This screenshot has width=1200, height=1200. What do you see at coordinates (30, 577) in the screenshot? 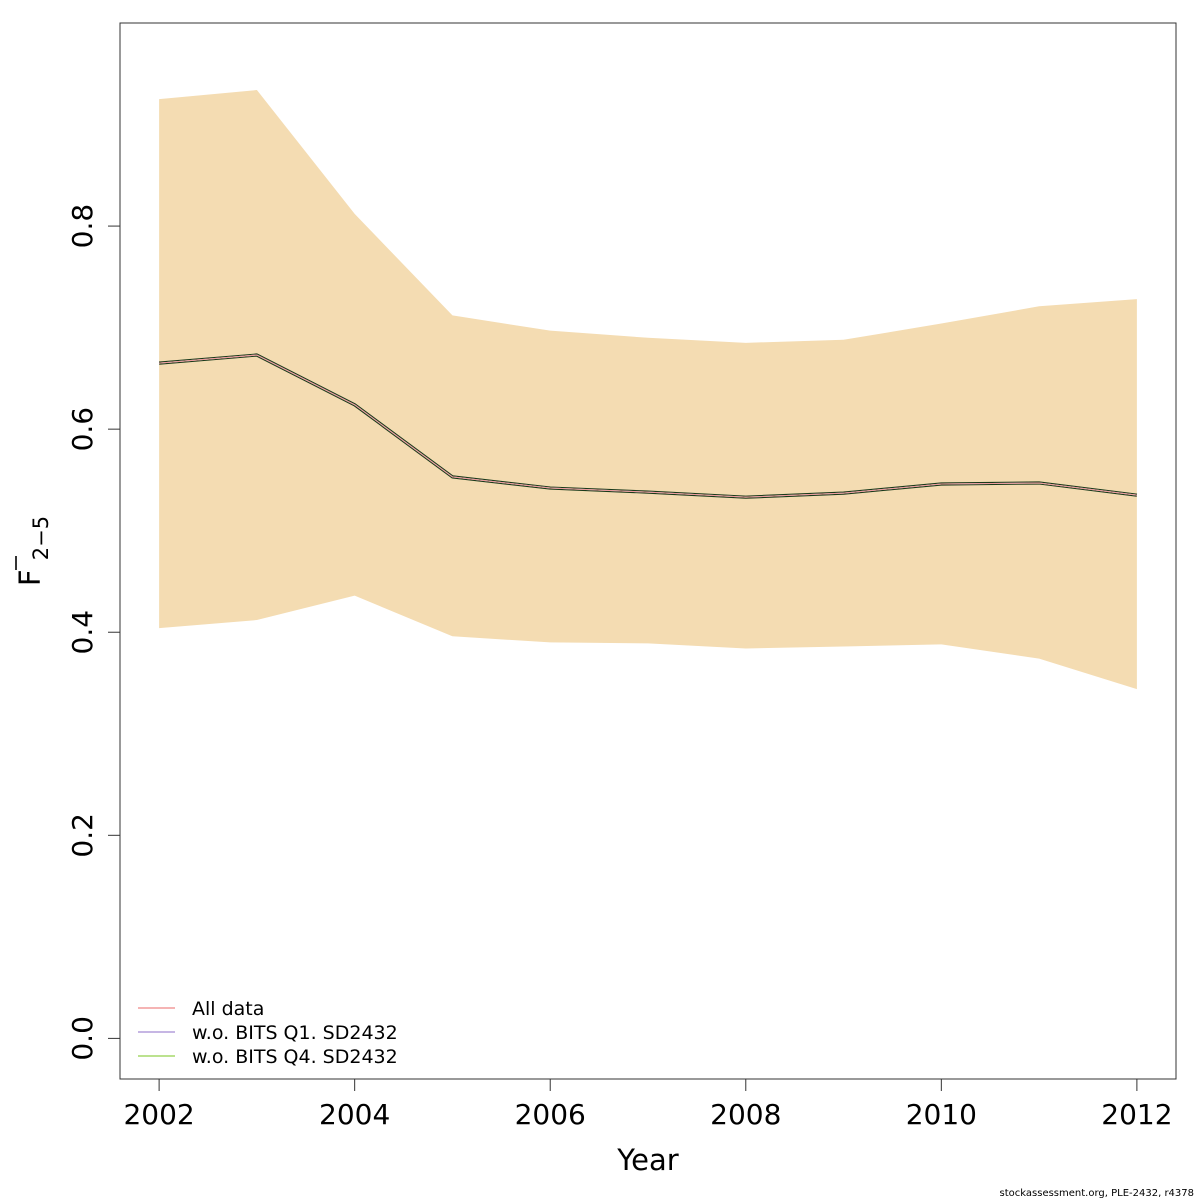
I see `y-axis-title-main: F` at bounding box center [30, 577].